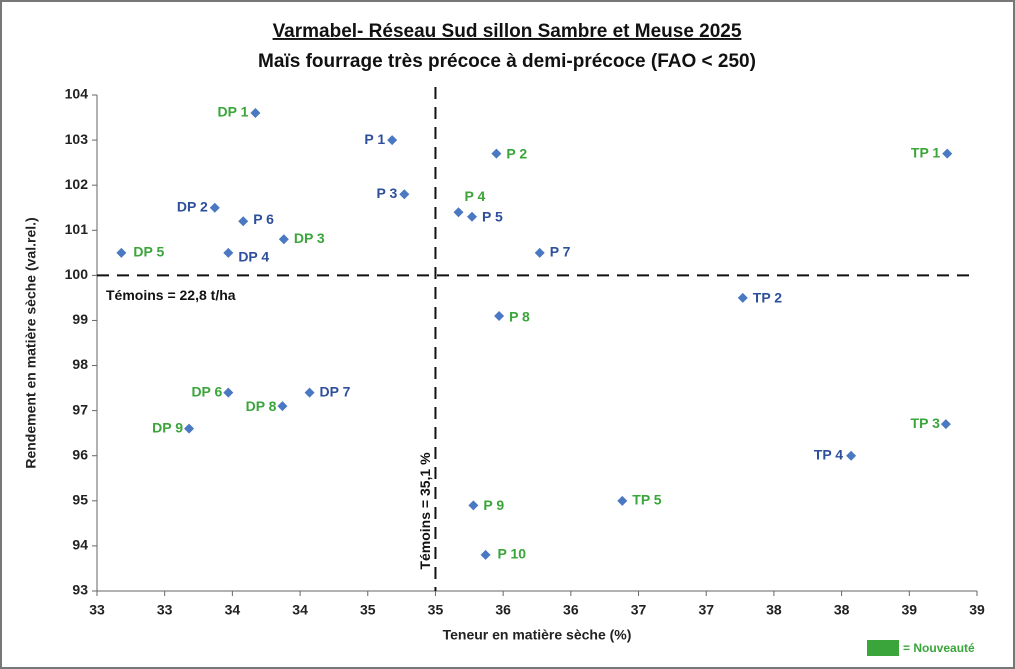 The image size is (1015, 669). What do you see at coordinates (926, 423) in the screenshot?
I see `point-label: TP 3` at bounding box center [926, 423].